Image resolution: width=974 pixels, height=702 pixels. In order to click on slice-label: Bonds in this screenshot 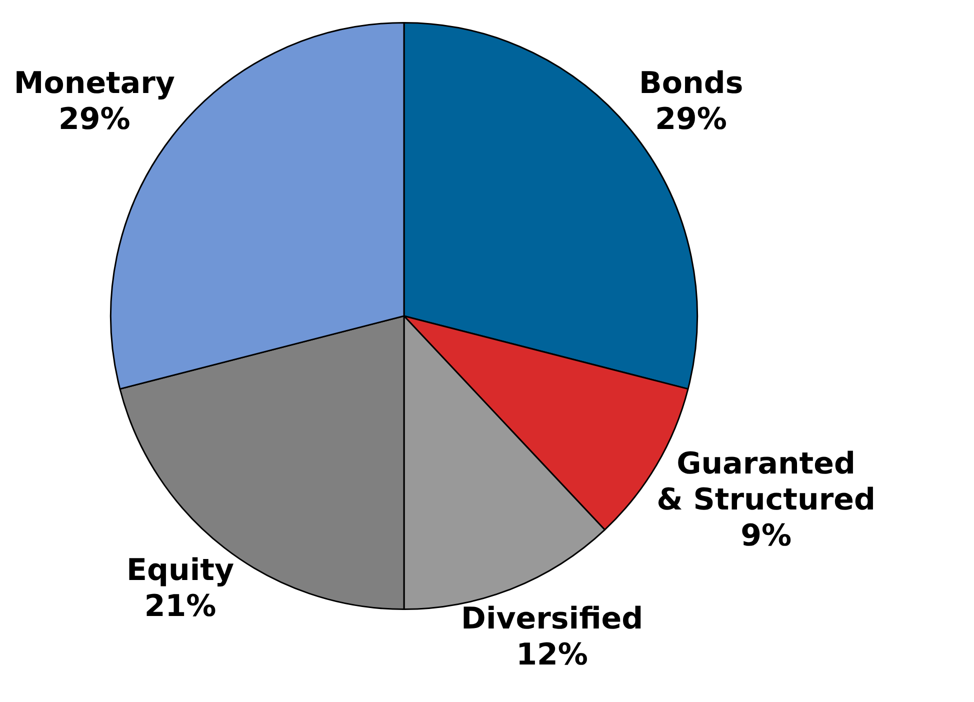, I will do `click(691, 83)`.